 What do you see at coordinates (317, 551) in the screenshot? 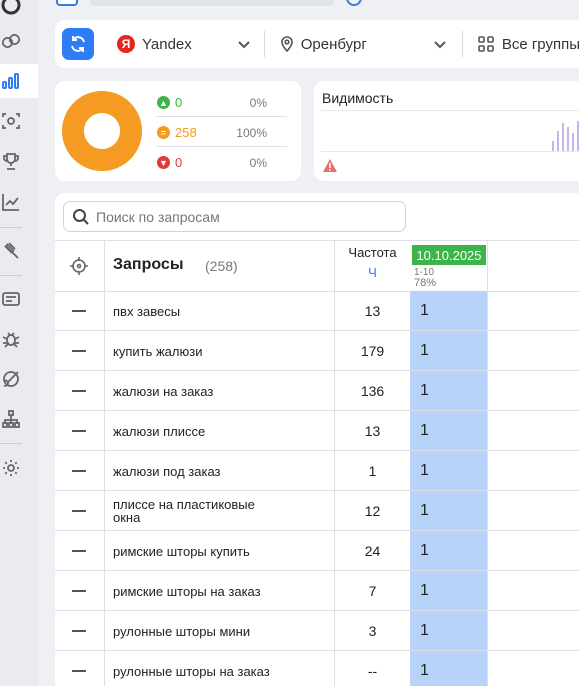
I see `table-row: римские шторы купить 24 1` at bounding box center [317, 551].